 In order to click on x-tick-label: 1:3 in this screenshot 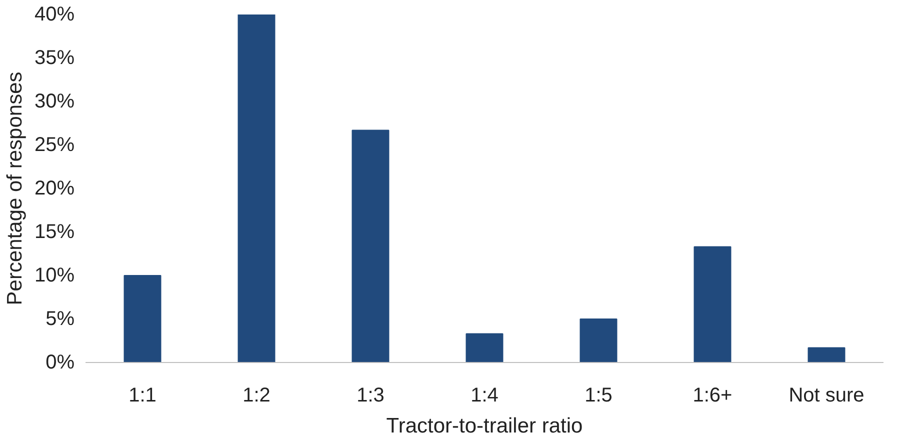, I will do `click(370, 395)`.